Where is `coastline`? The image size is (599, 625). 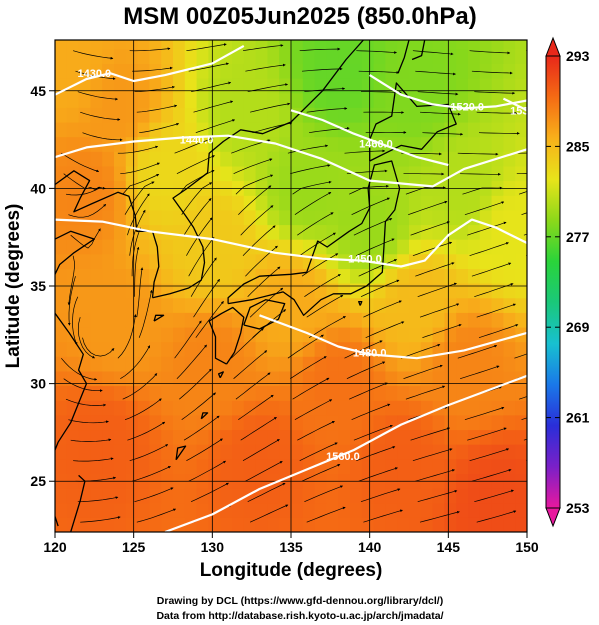
coastline is located at coordinates (360, 303).